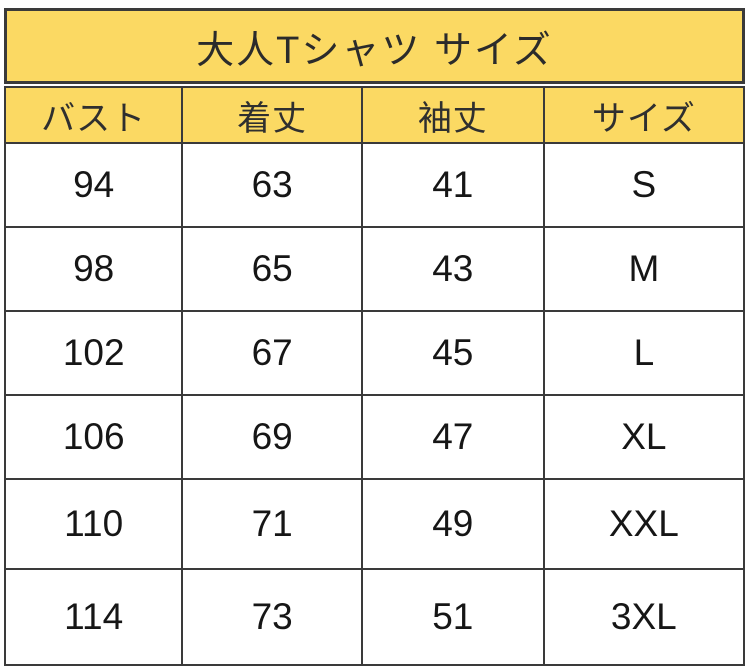  I want to click on table-row: 106 69 47 XL, so click(374, 437).